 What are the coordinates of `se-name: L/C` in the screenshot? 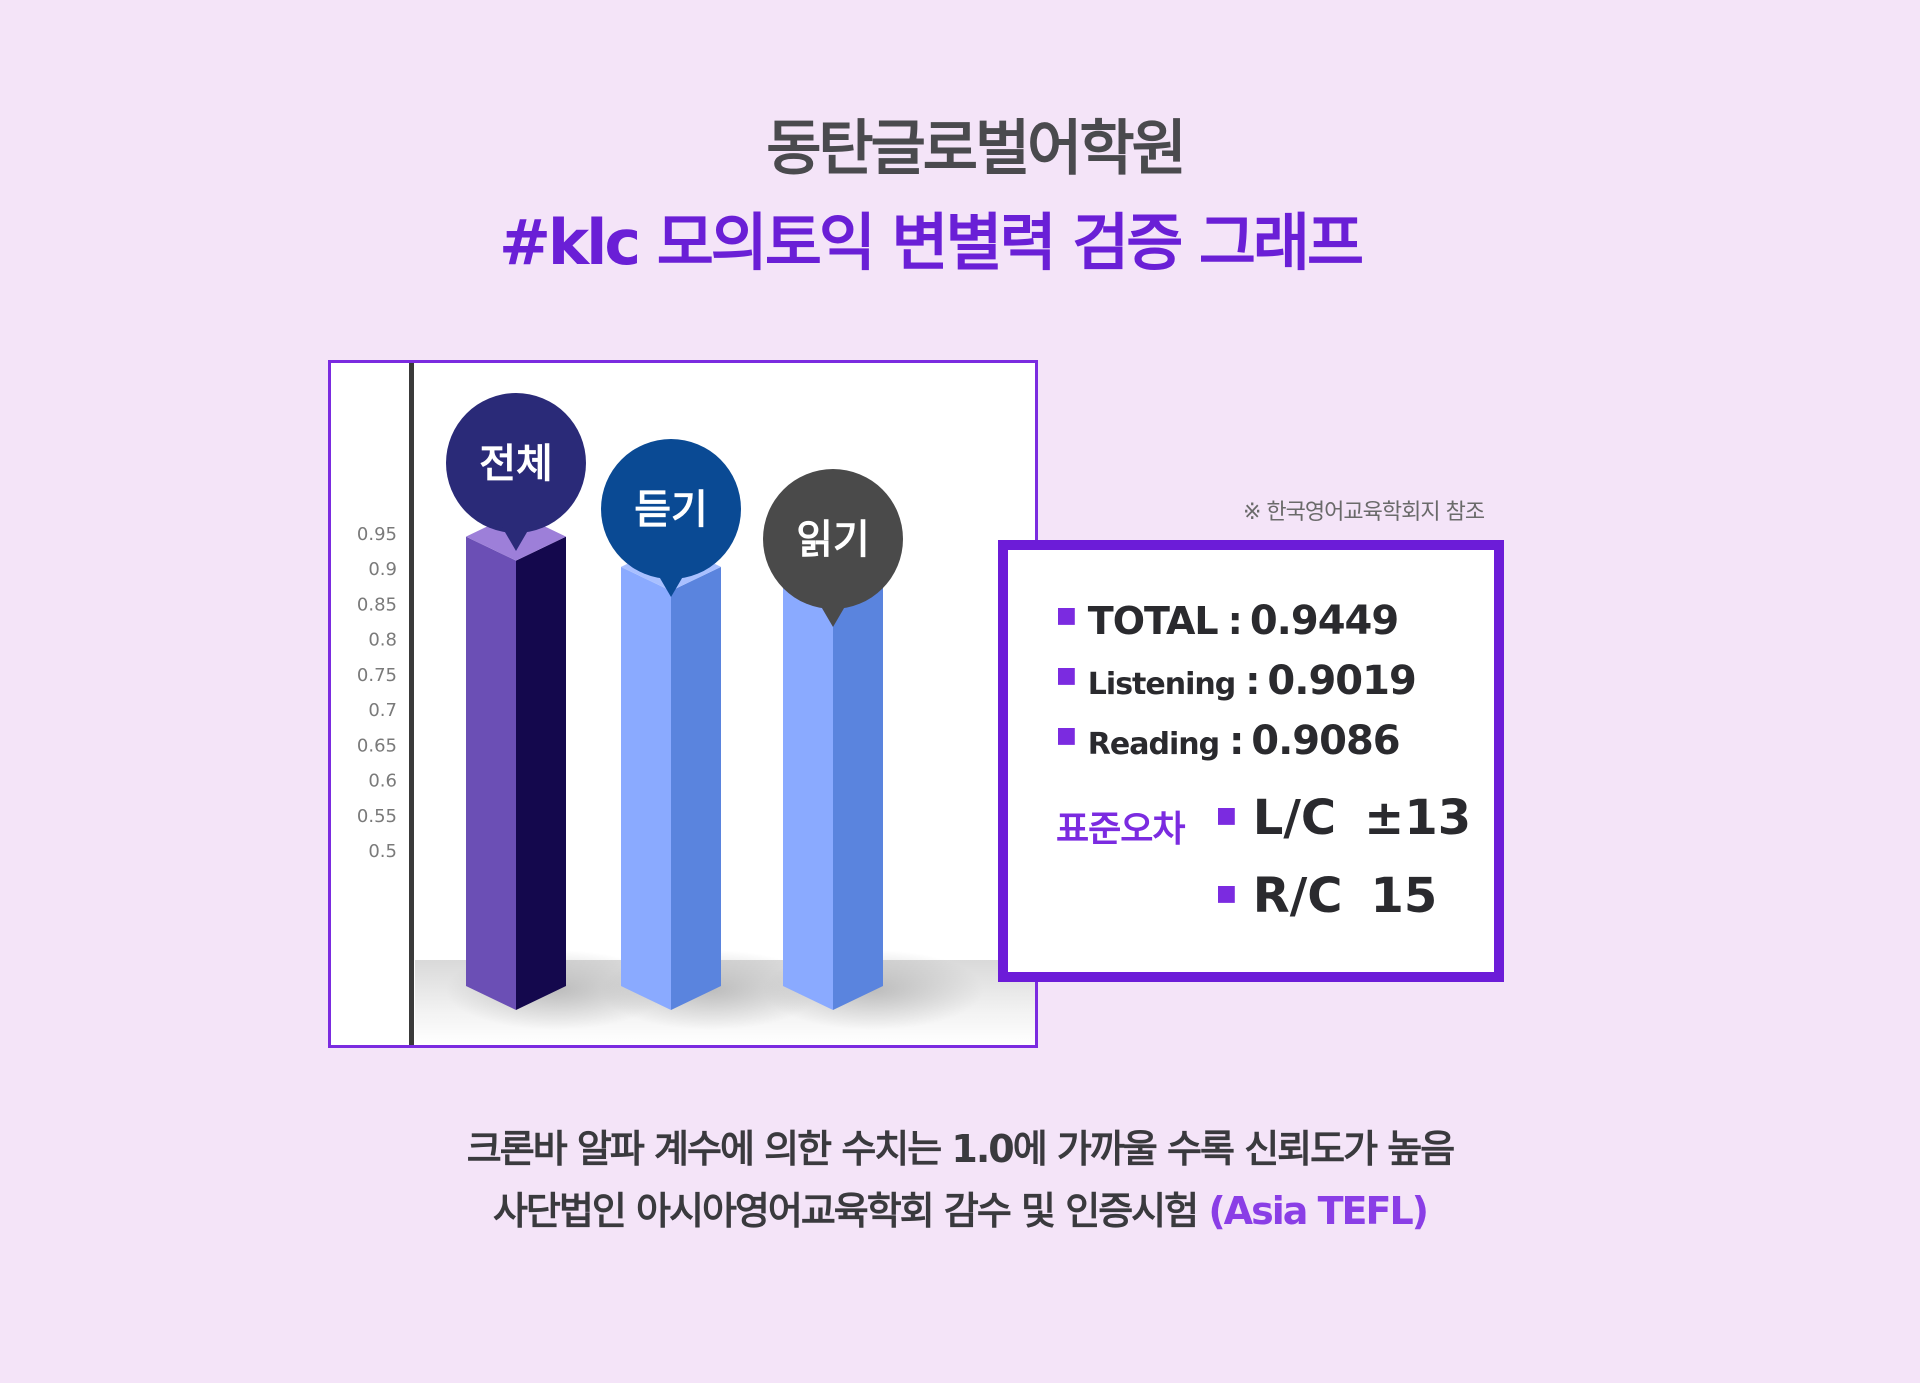 It's located at (1294, 818).